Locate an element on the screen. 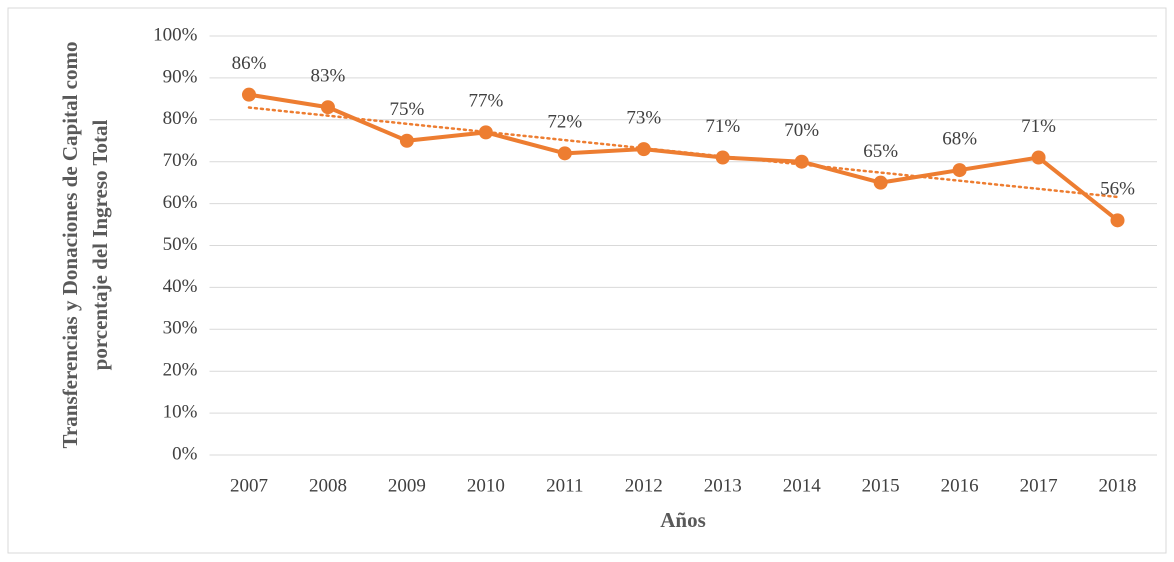 This screenshot has height=562, width=1174. data-label: 73% is located at coordinates (643, 117).